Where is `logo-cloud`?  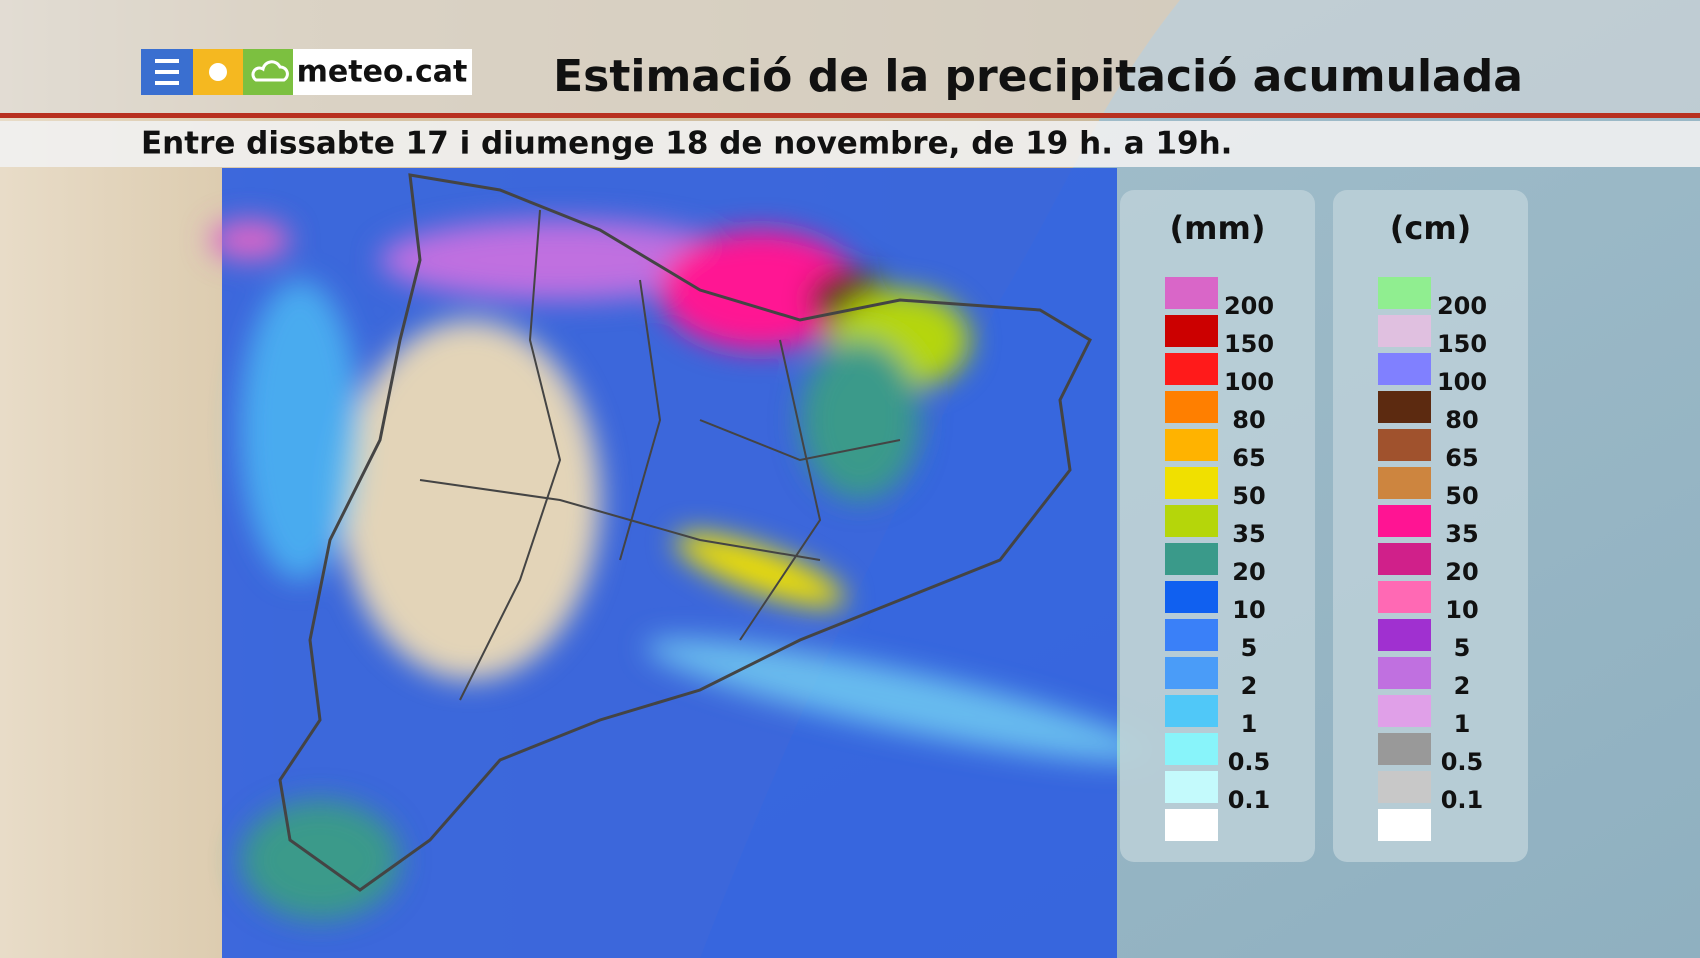 logo-cloud is located at coordinates (268, 72).